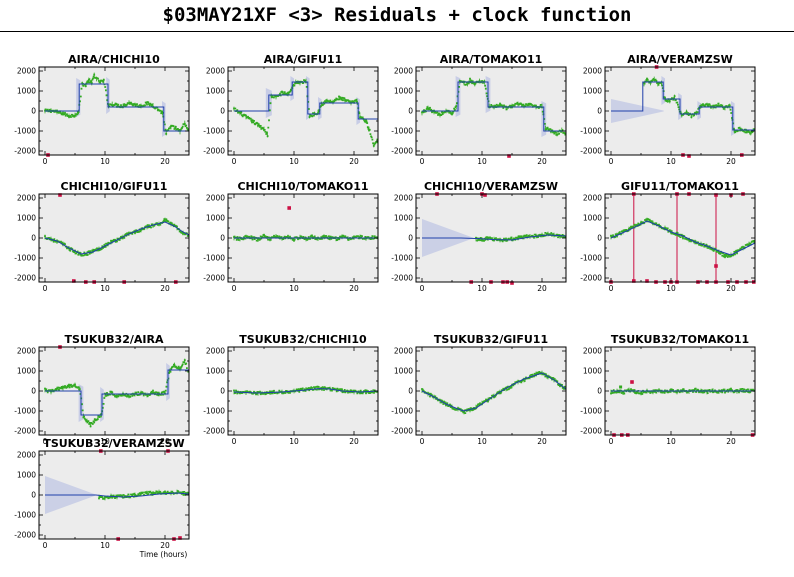  What do you see at coordinates (479, 109) in the screenshot?
I see `panel-aira-tomako11: AIRA/TOMAKO11 0 10 20 -2000 -1000 0 1000 2000` at bounding box center [479, 109].